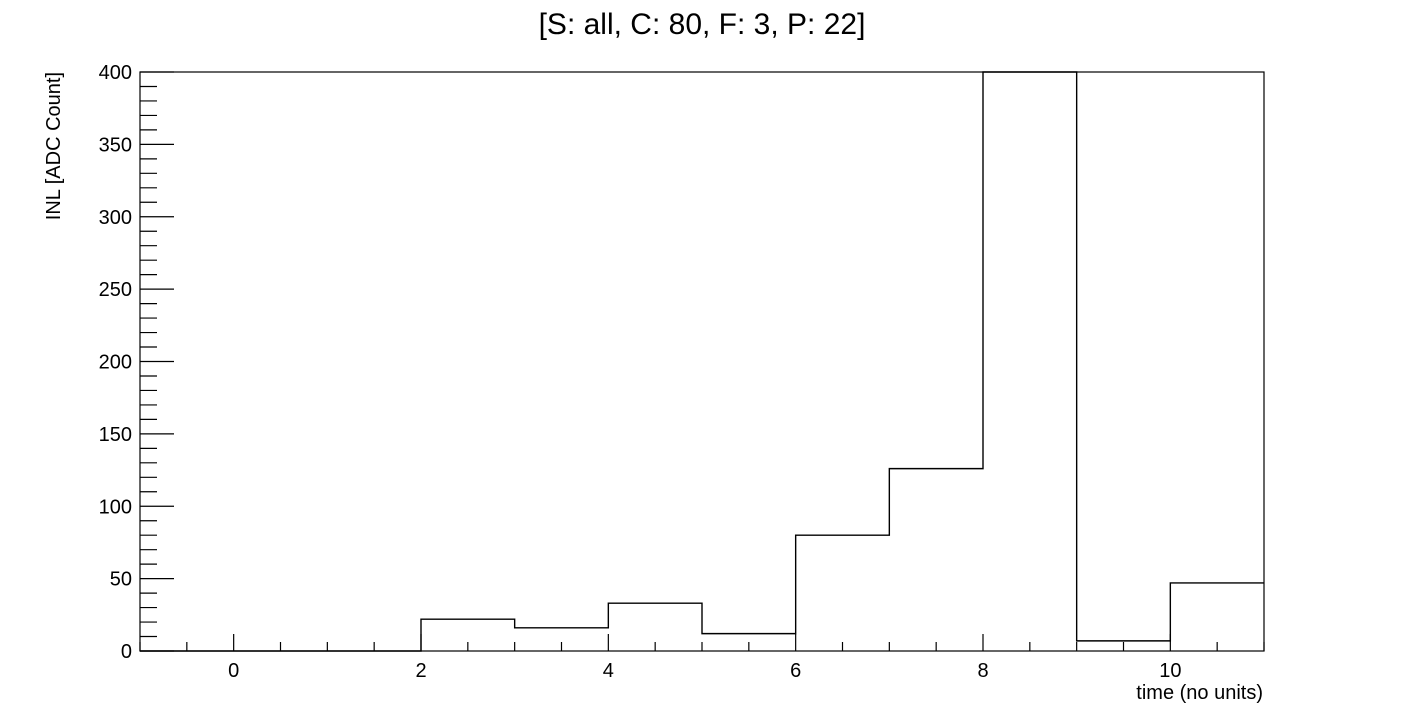 The image size is (1405, 725). What do you see at coordinates (115, 507) in the screenshot?
I see `y-tick-label: 100` at bounding box center [115, 507].